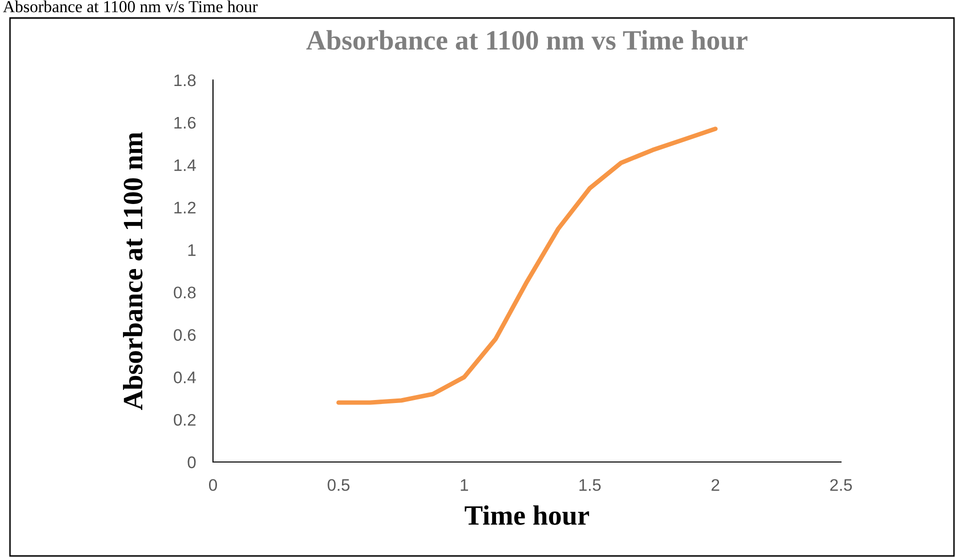 The width and height of the screenshot is (956, 557). I want to click on y-tick-label: 0.2, so click(185, 420).